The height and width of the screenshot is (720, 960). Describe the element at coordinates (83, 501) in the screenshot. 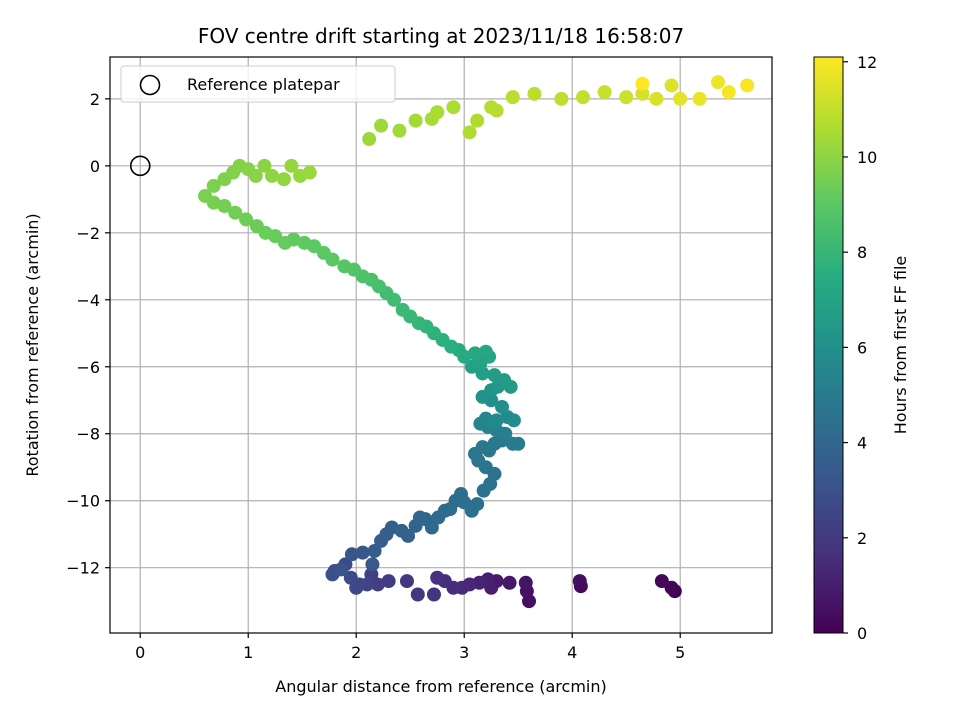

I see `y-tick-label: −10` at that location.